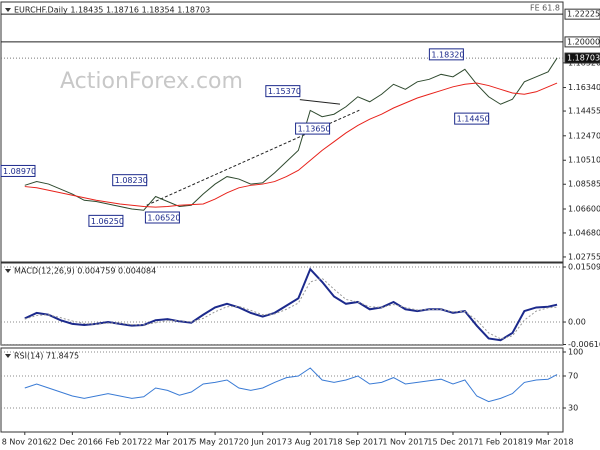 This screenshot has width=600, height=450. What do you see at coordinates (151, 81) in the screenshot?
I see `watermark: ActionForex.com` at bounding box center [151, 81].